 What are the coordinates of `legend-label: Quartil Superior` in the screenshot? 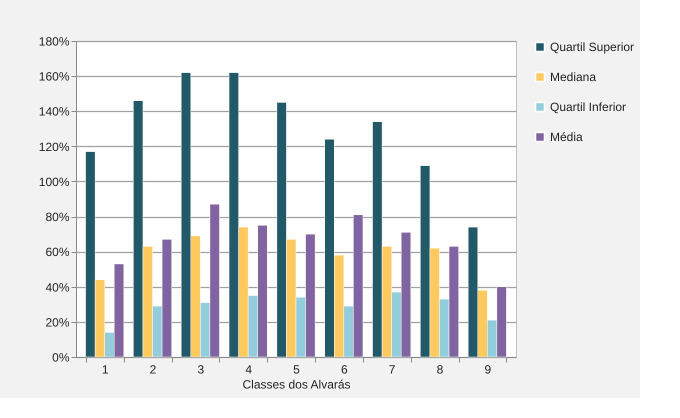 It's located at (592, 47).